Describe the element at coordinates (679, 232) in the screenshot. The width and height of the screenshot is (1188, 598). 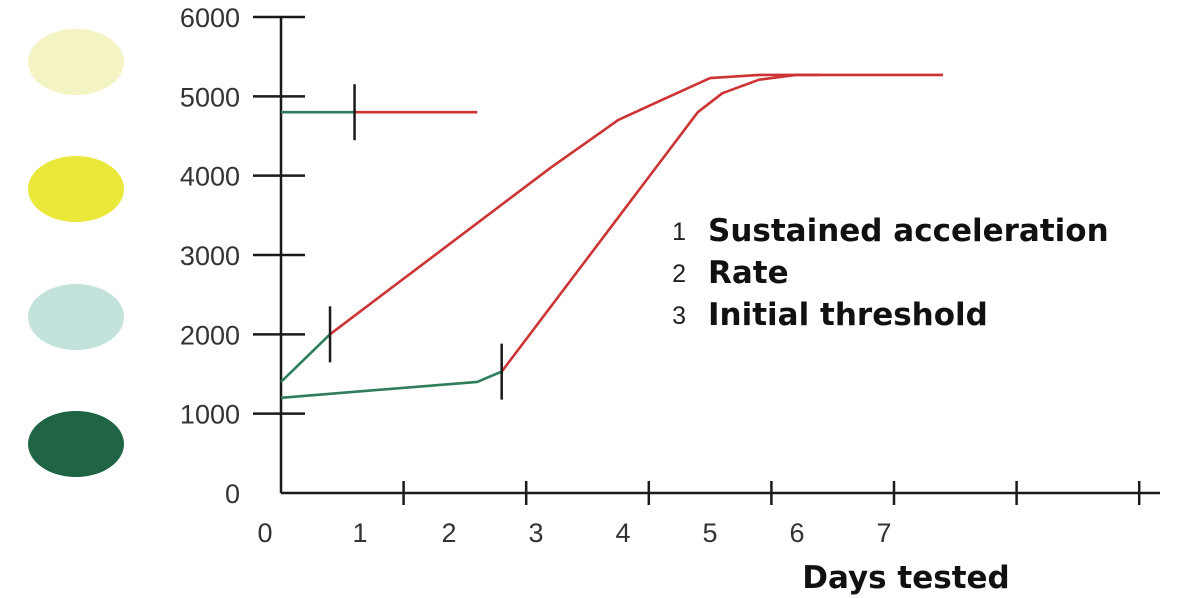
I see `legend-number: 1` at that location.